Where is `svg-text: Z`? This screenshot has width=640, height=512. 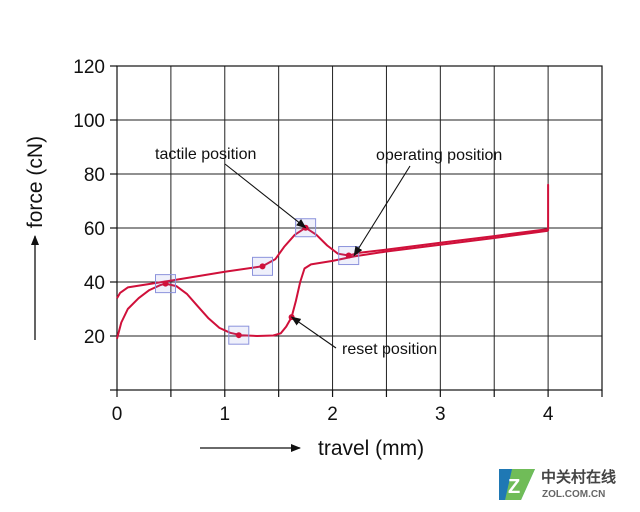 svg-text: Z is located at coordinates (514, 487).